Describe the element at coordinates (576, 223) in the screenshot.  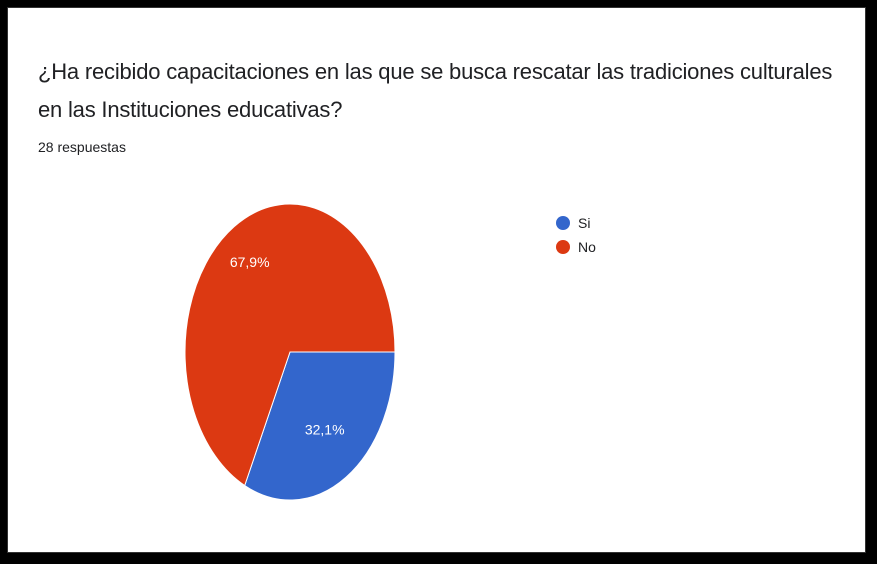
I see `legend-item-si: Si` at that location.